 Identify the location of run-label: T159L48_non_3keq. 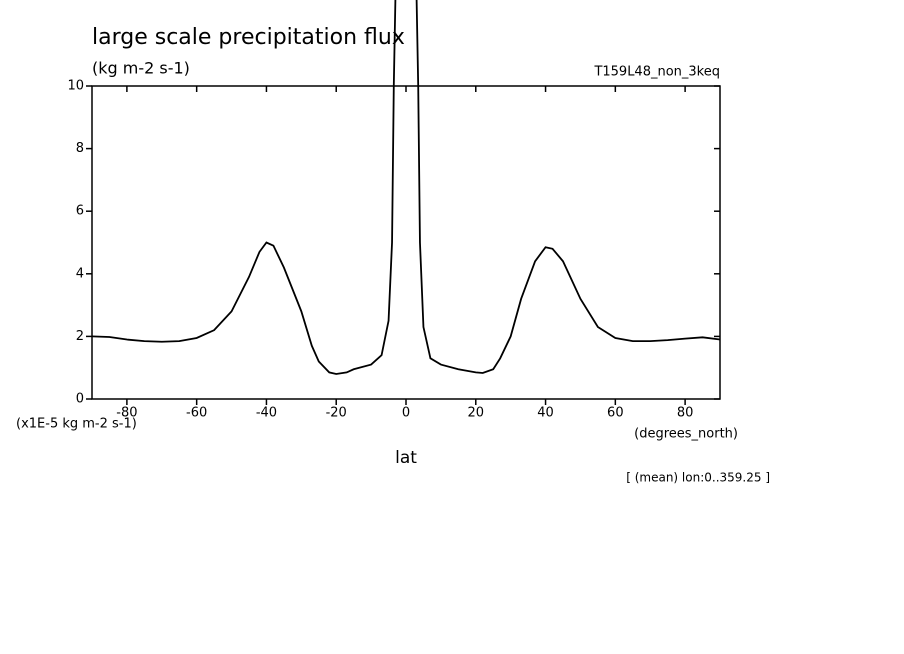
(656, 72).